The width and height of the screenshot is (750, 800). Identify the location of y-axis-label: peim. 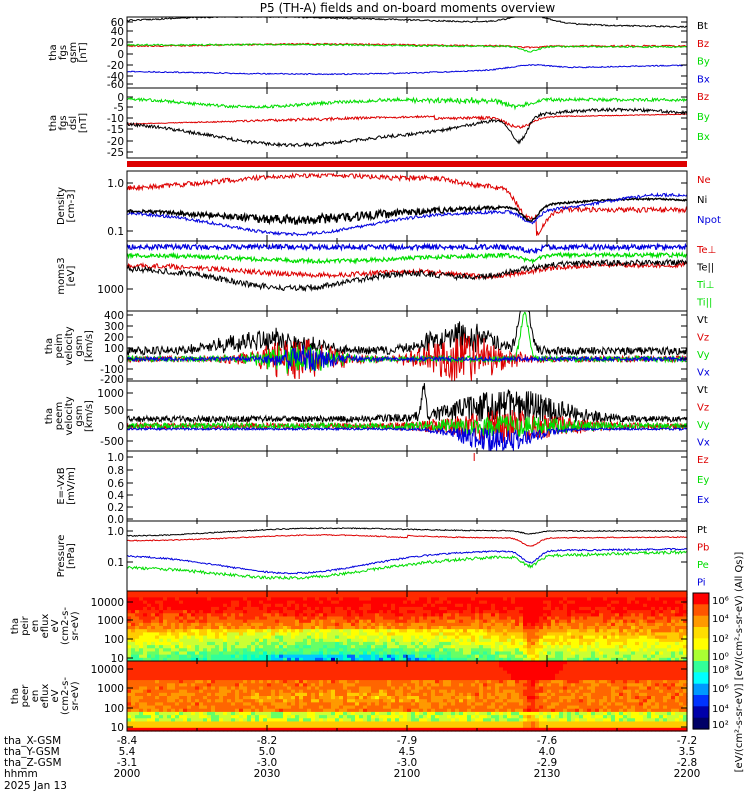
(59, 345).